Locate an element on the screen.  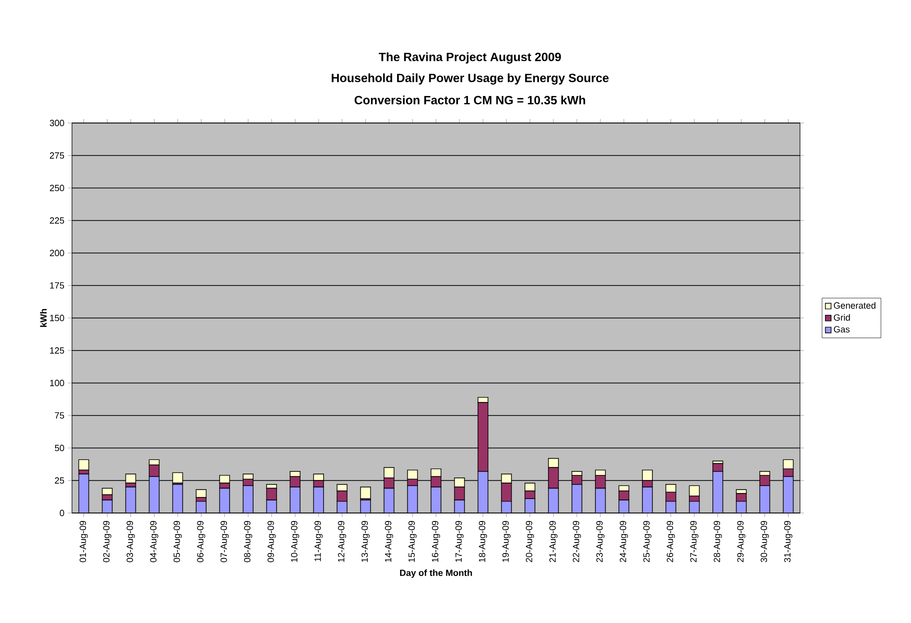
y-tick-label: 175 is located at coordinates (57, 285).